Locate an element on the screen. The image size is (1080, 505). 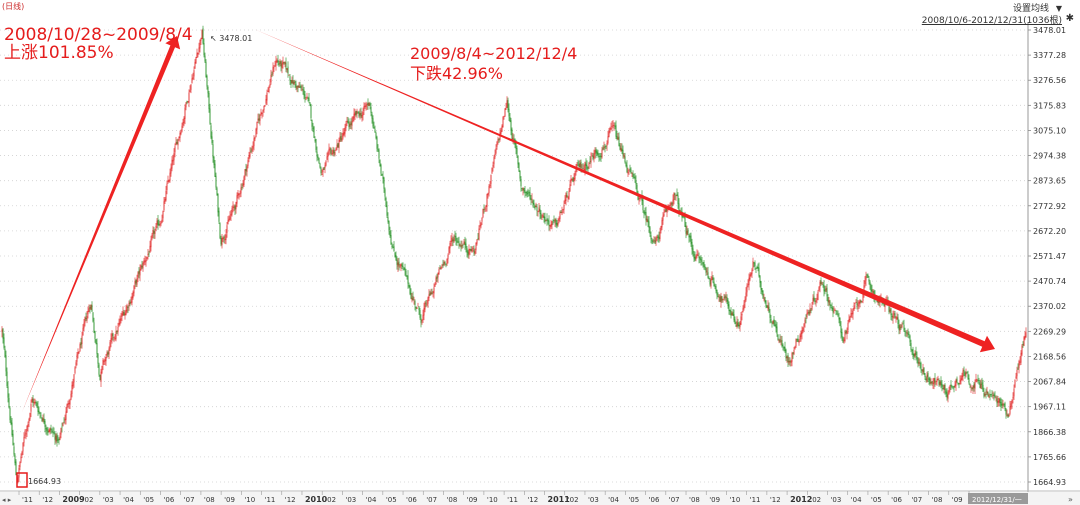
period-tag: (日线) is located at coordinates (13, 6).